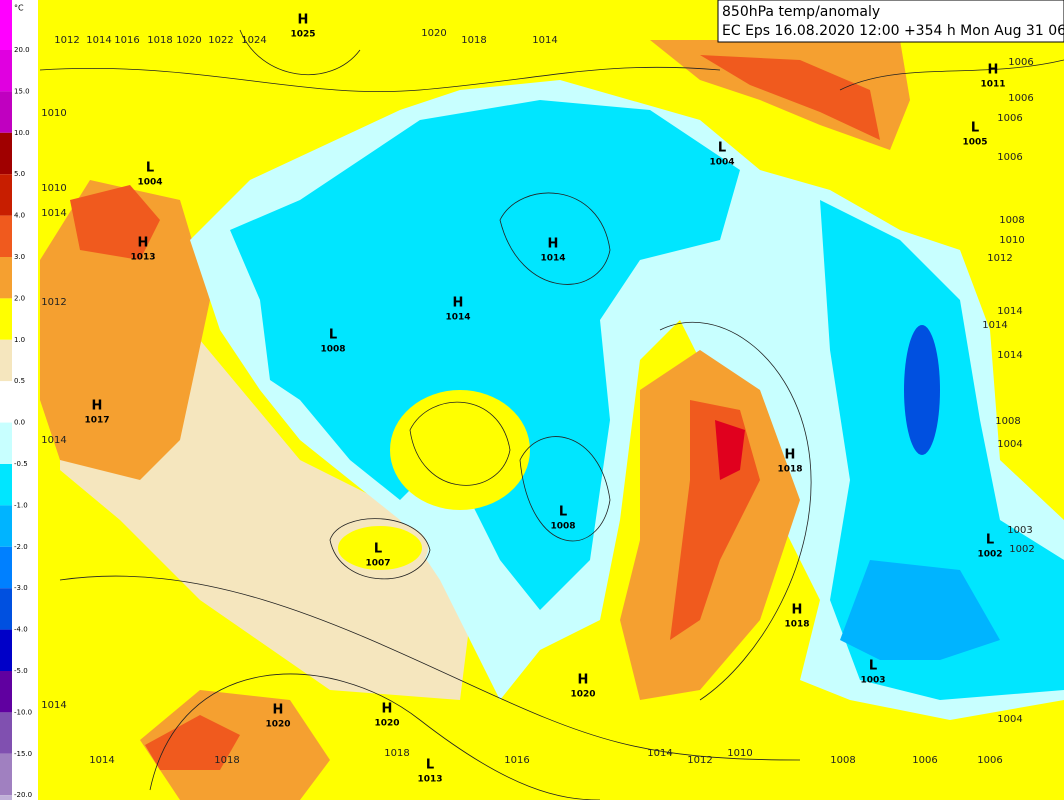 The width and height of the screenshot is (1064, 804). I want to click on title-box, so click(890, 21).